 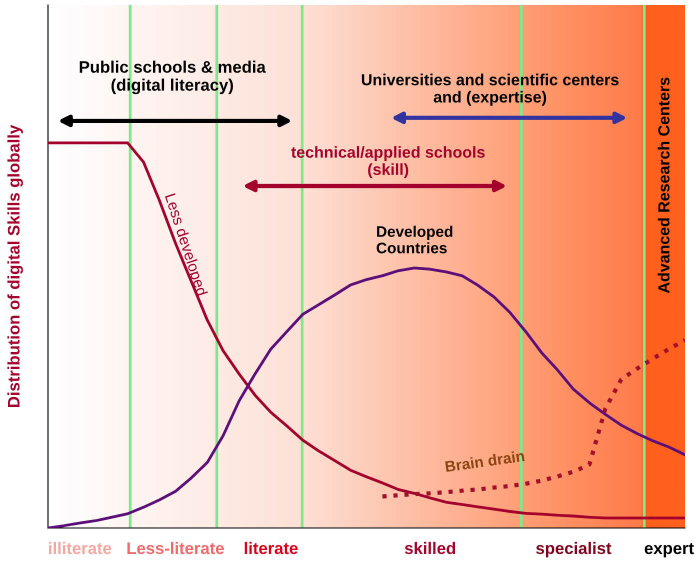 What do you see at coordinates (430, 548) in the screenshot?
I see `x-tick-label: skilled` at bounding box center [430, 548].